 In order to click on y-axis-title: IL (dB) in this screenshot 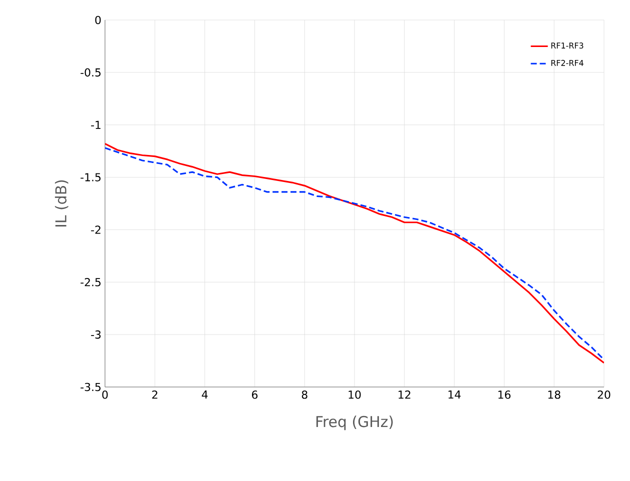, I will do `click(61, 203)`.